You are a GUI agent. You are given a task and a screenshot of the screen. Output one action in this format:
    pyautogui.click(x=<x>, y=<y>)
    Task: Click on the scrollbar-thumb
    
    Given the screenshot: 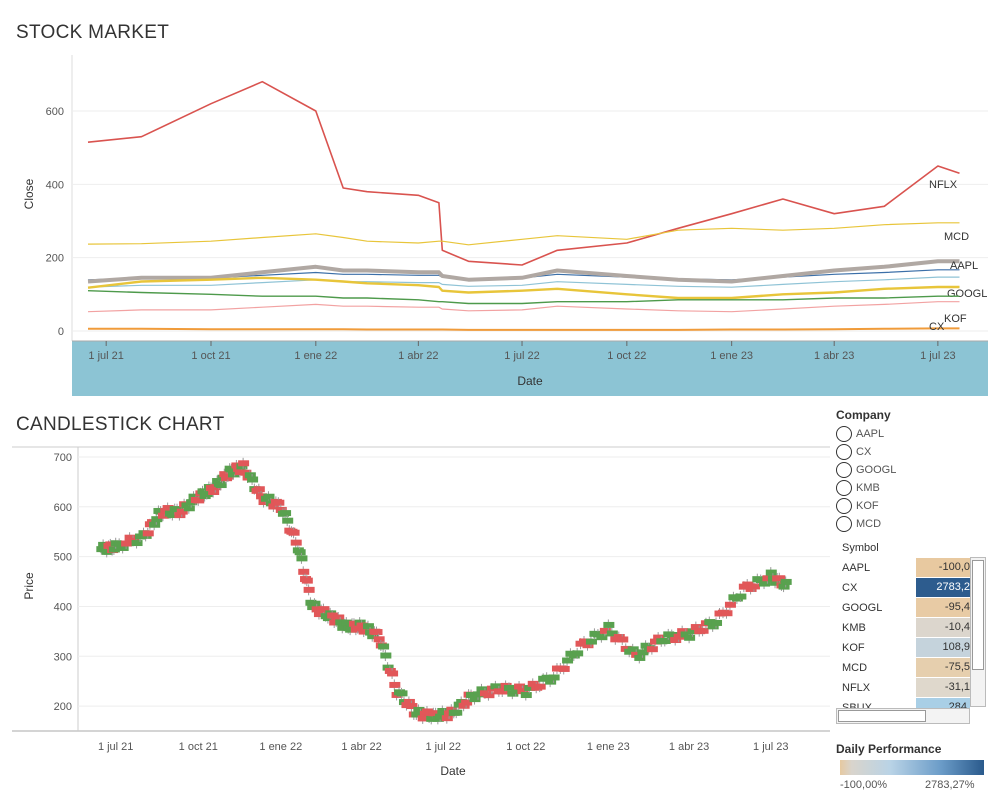 What is the action you would take?
    pyautogui.click(x=978, y=615)
    